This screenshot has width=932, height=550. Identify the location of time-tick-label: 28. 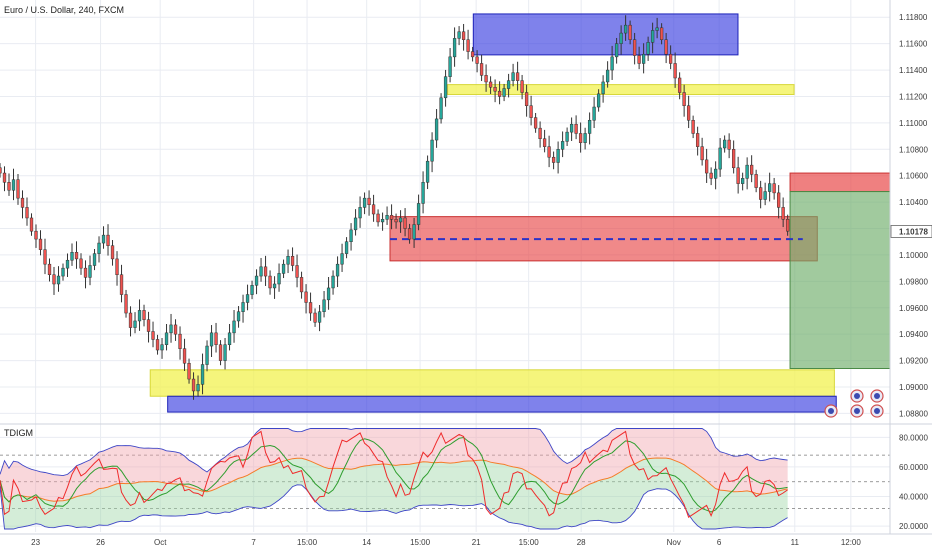
(581, 542).